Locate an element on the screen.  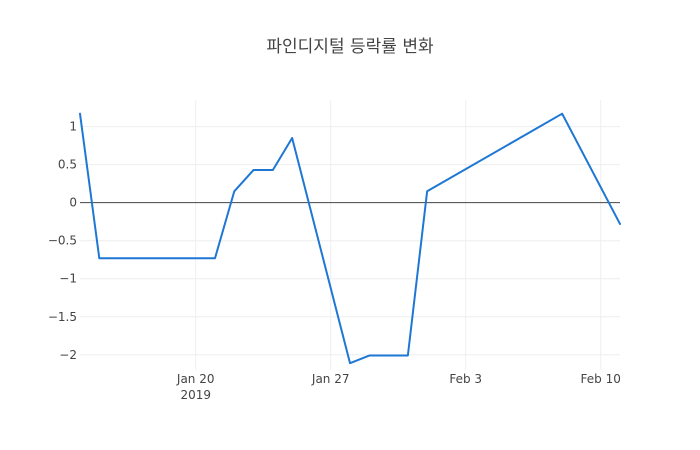
y-axis-tick-labels: 1 0.5 0 −0.5 −1 −1.5 −2 is located at coordinates (62, 241).